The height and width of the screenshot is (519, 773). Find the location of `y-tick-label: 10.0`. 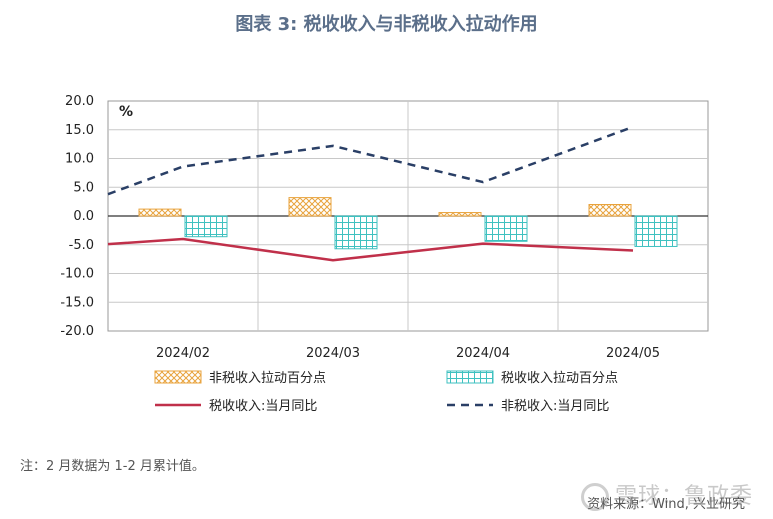

y-tick-label: 10.0 is located at coordinates (79, 159).